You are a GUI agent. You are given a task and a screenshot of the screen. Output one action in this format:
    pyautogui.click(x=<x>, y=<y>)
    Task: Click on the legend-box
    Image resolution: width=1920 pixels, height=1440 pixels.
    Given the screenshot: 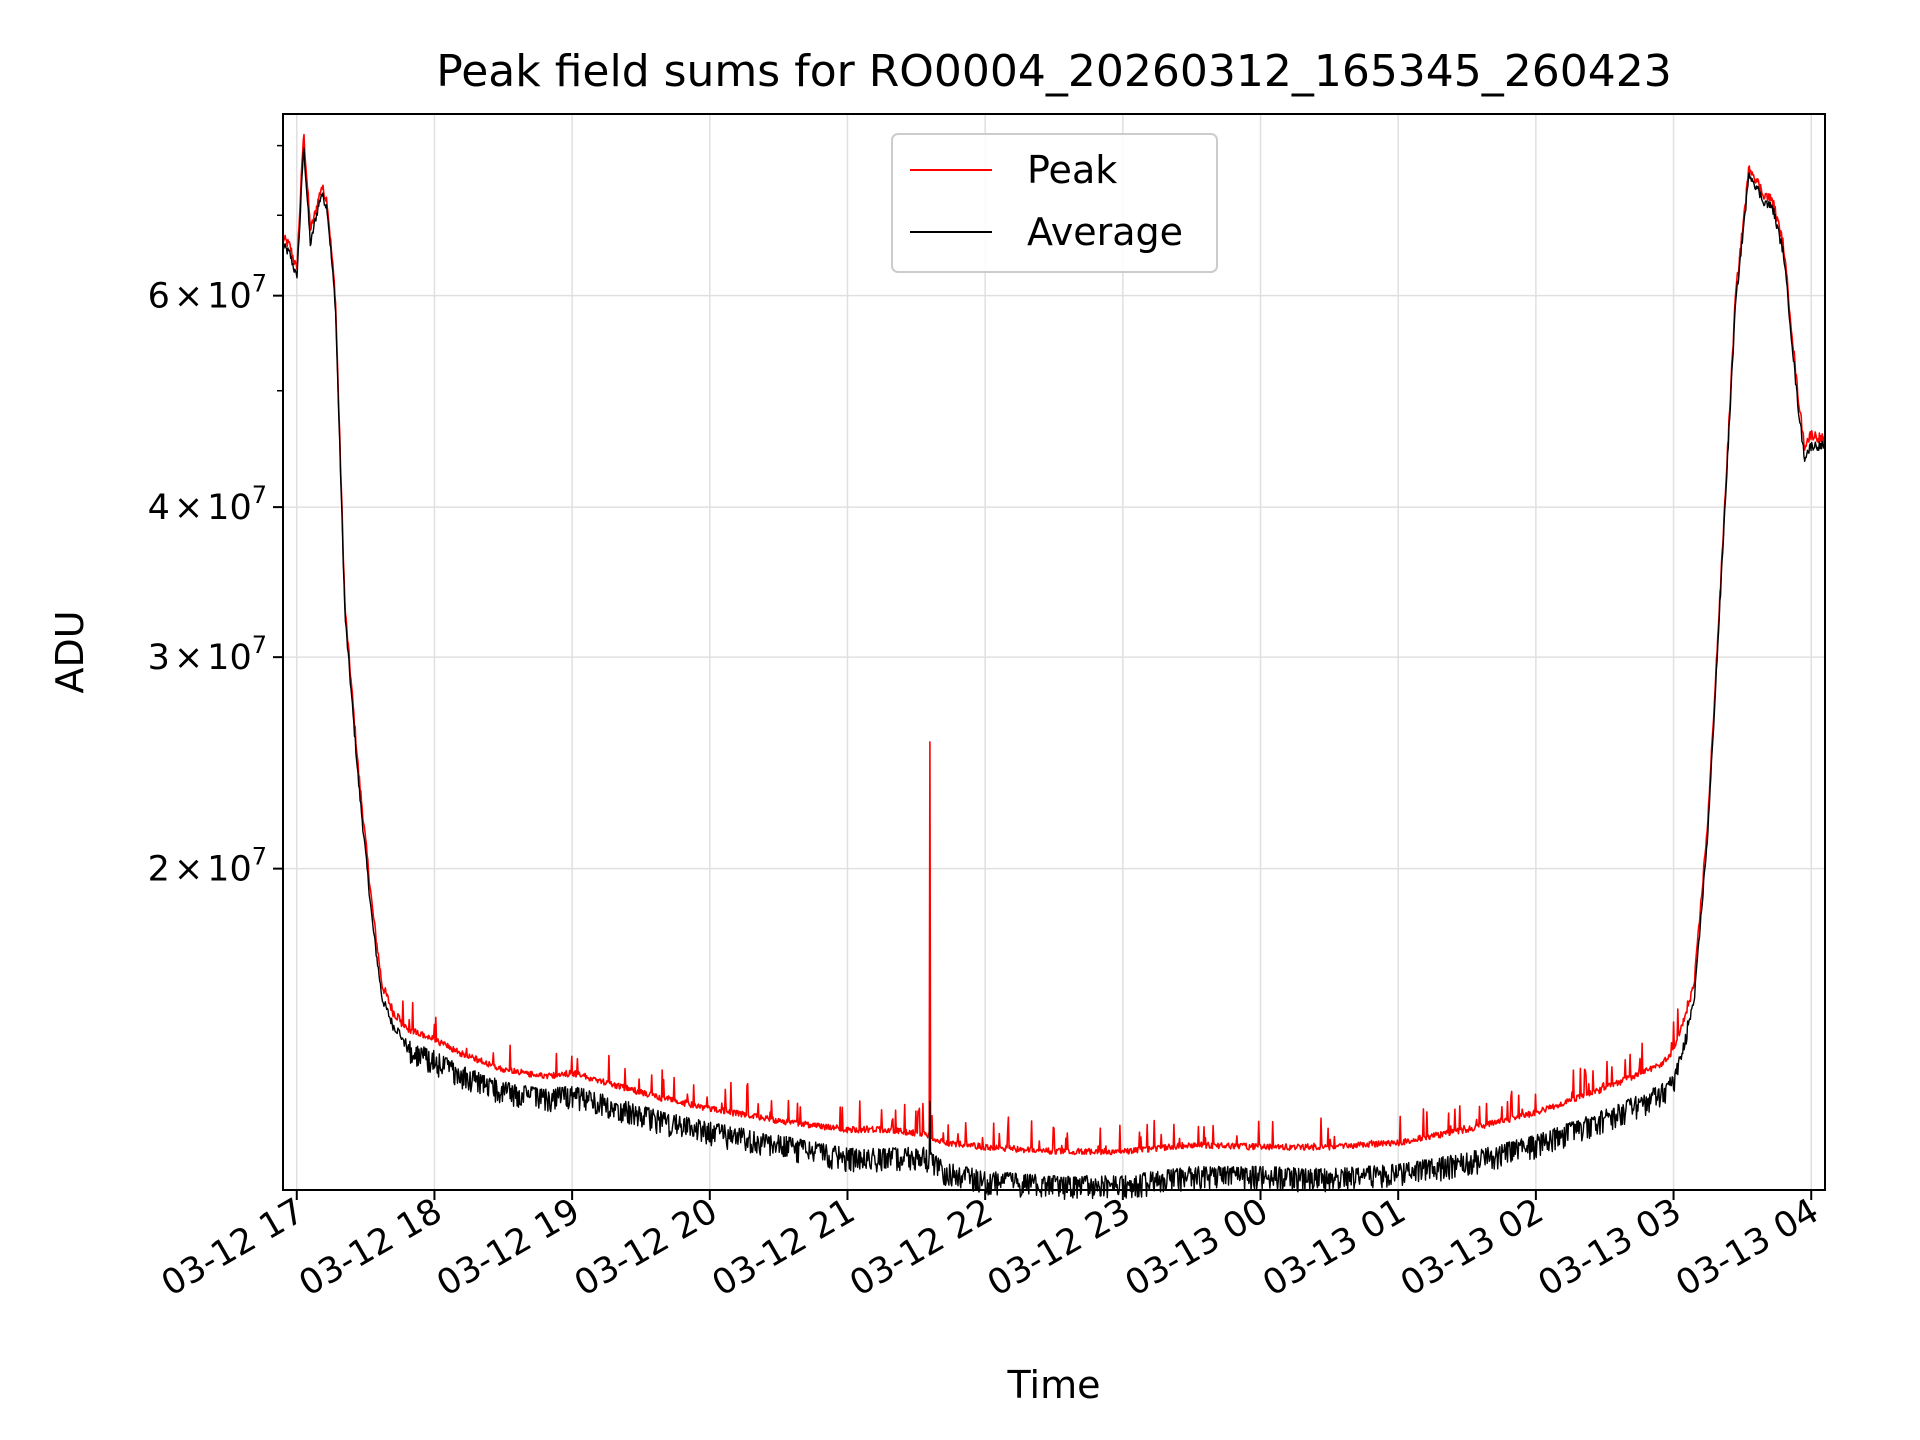 What is the action you would take?
    pyautogui.click(x=1054, y=203)
    